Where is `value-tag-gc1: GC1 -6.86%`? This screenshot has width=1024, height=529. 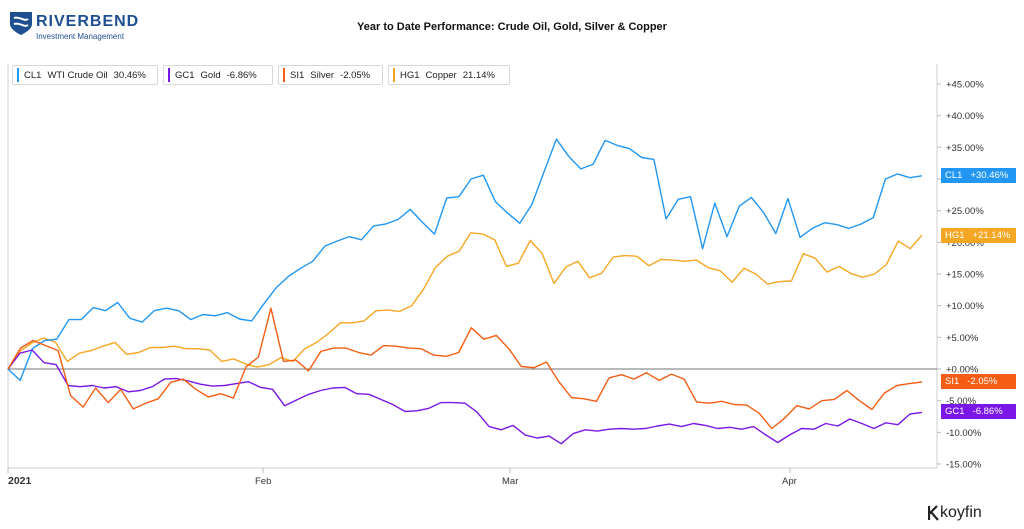
value-tag-gc1: GC1 -6.86% is located at coordinates (978, 411).